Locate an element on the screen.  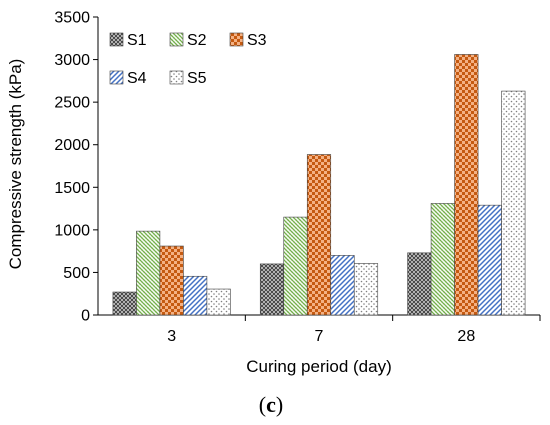
panel-label-letter: c is located at coordinates (271, 404).